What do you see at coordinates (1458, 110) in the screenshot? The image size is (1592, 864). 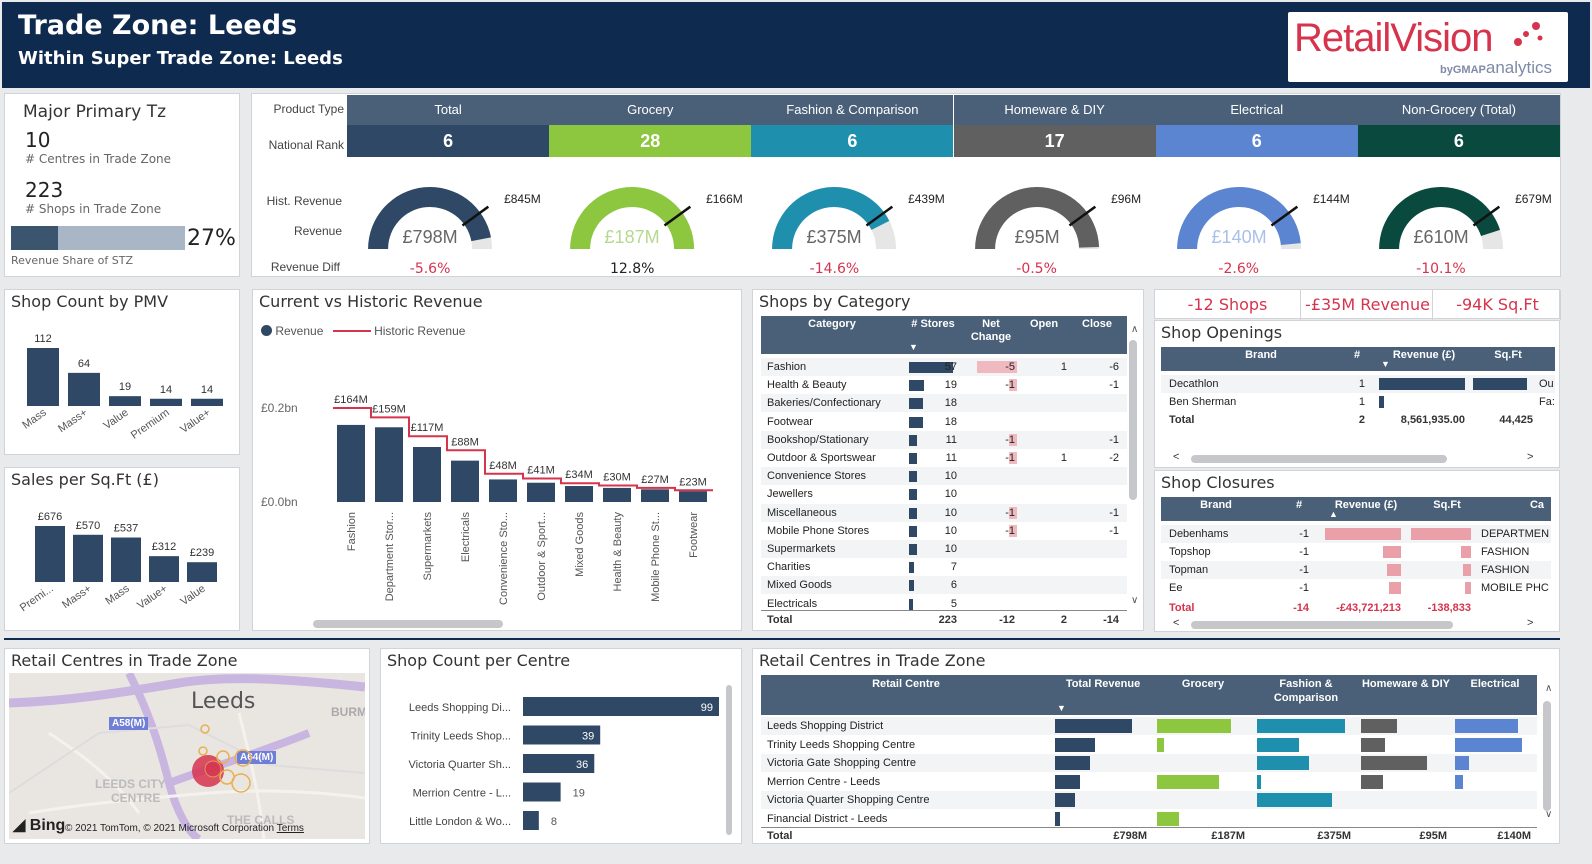 I see `category-header: Non-Grocery (Total)` at bounding box center [1458, 110].